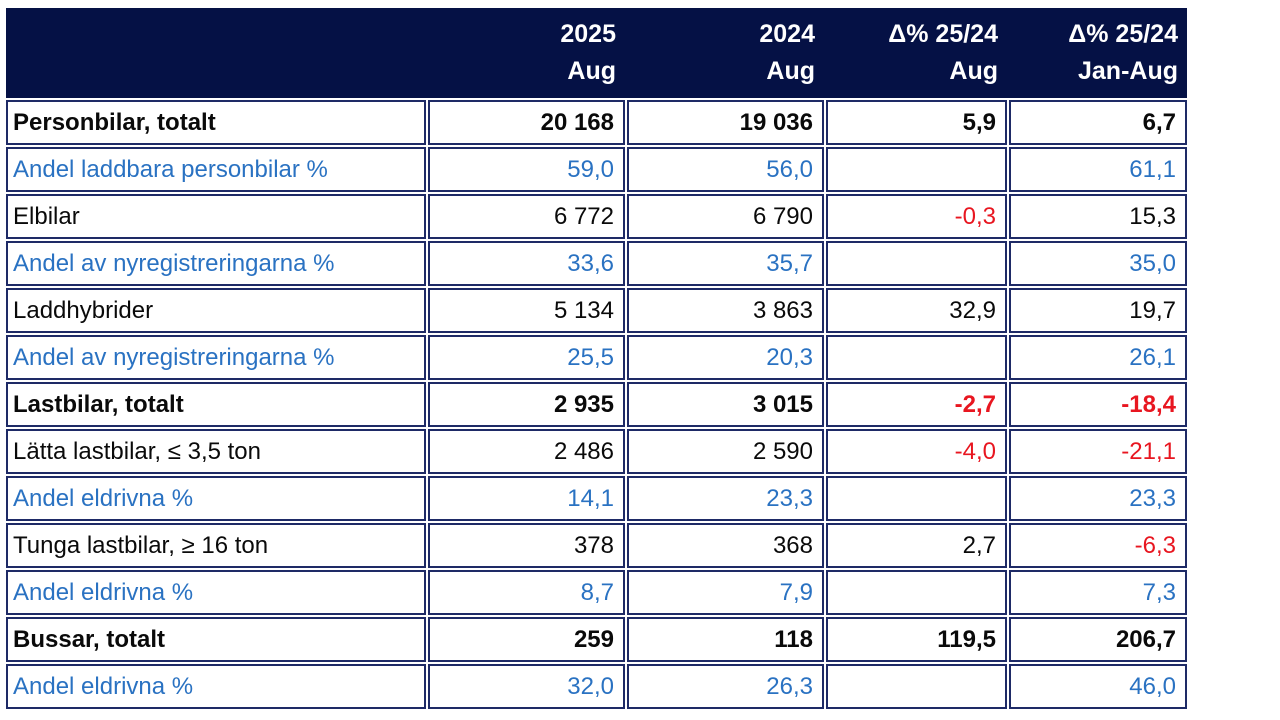 This screenshot has height=720, width=1280. Describe the element at coordinates (216, 545) in the screenshot. I see `row-label: Tunga lastbilar, ≥ 16 ton` at that location.